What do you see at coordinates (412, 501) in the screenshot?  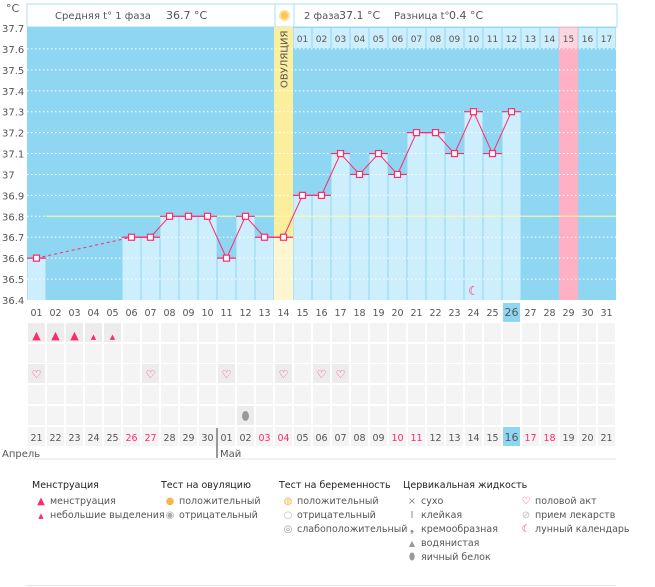 I see `dry-icon: ×` at bounding box center [412, 501].